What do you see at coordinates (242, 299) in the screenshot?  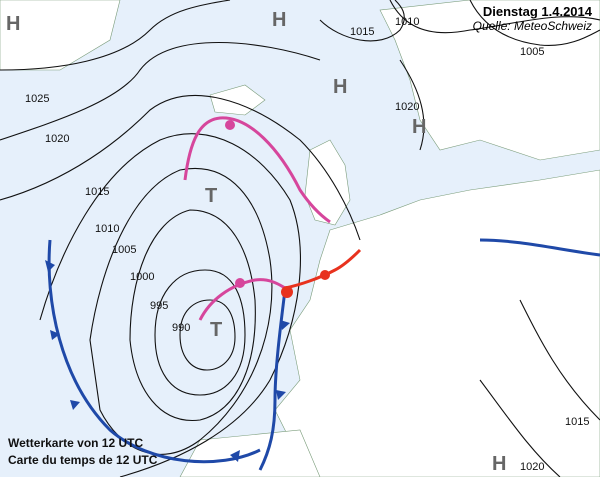 I see `occlusion-south` at bounding box center [242, 299].